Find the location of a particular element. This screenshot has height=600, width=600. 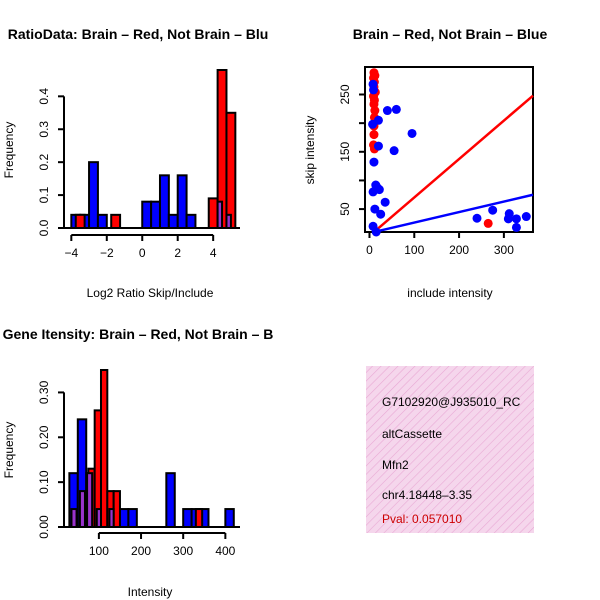

ratio-x-tick-label: 0 is located at coordinates (142, 253).